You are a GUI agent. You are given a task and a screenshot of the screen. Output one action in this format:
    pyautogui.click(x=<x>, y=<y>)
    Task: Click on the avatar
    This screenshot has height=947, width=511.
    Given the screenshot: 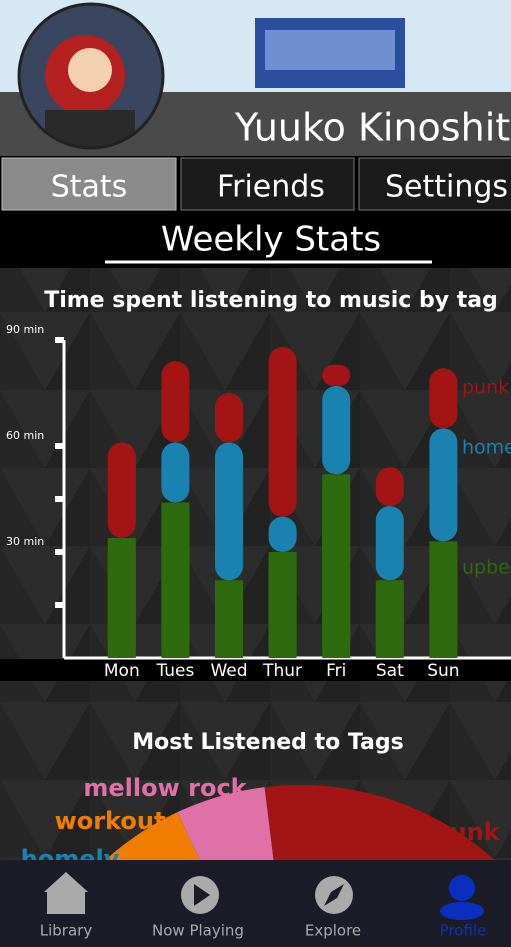 What is the action you would take?
    pyautogui.click(x=91, y=76)
    